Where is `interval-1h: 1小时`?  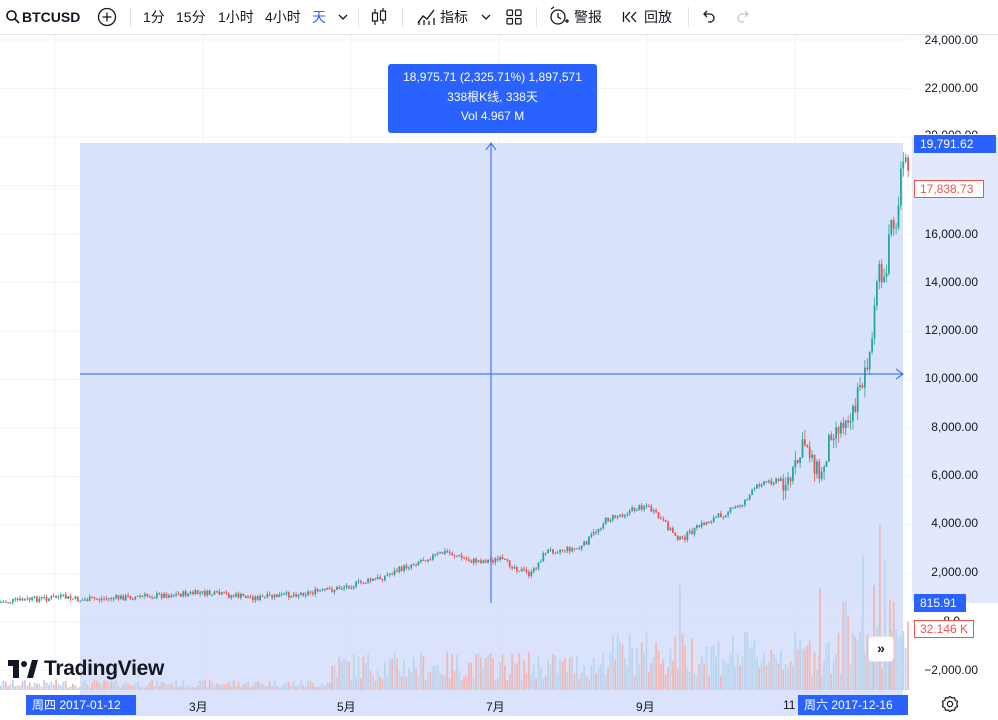 interval-1h: 1小时 is located at coordinates (236, 17).